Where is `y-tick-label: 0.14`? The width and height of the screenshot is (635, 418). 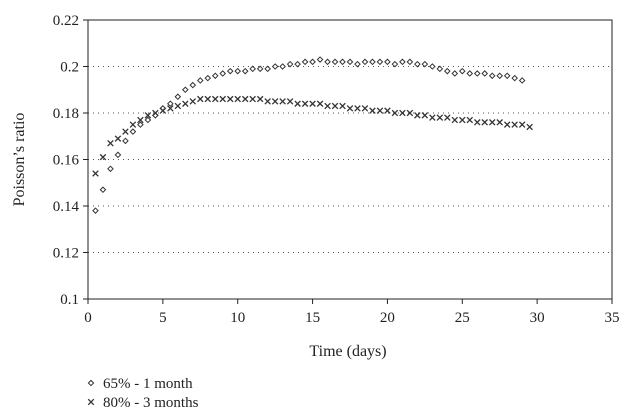
y-tick-label: 0.14 is located at coordinates (66, 207).